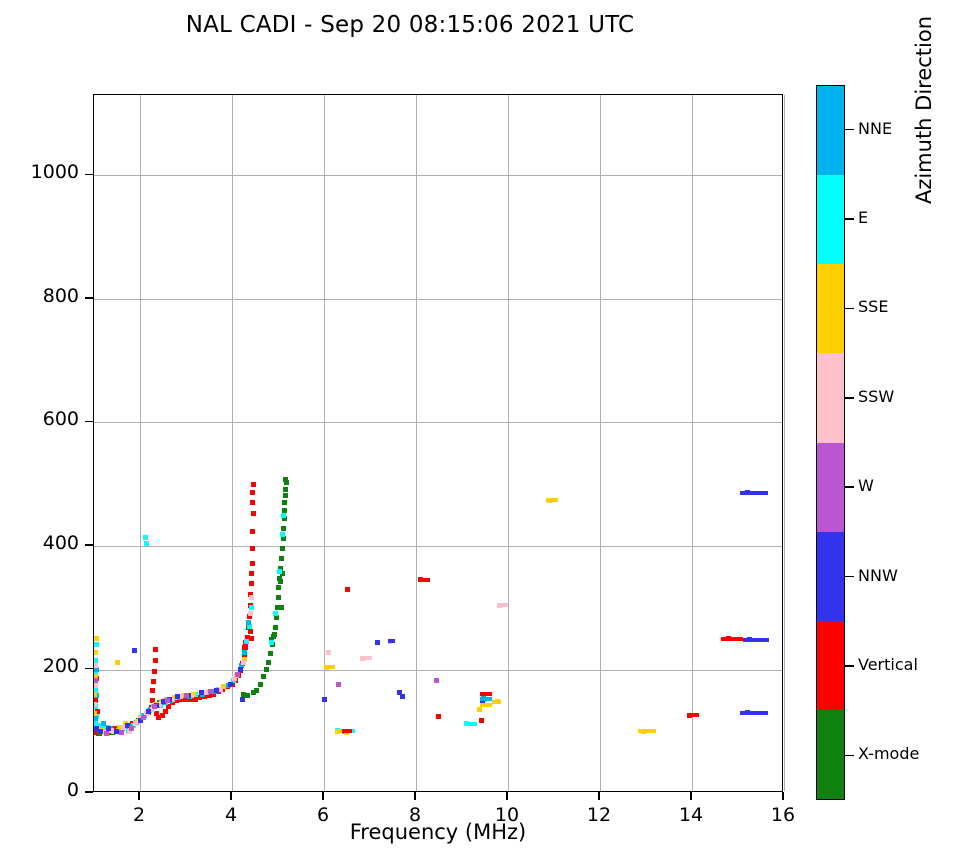  What do you see at coordinates (54, 172) in the screenshot?
I see `y-axis-tick-label: 1000` at bounding box center [54, 172].